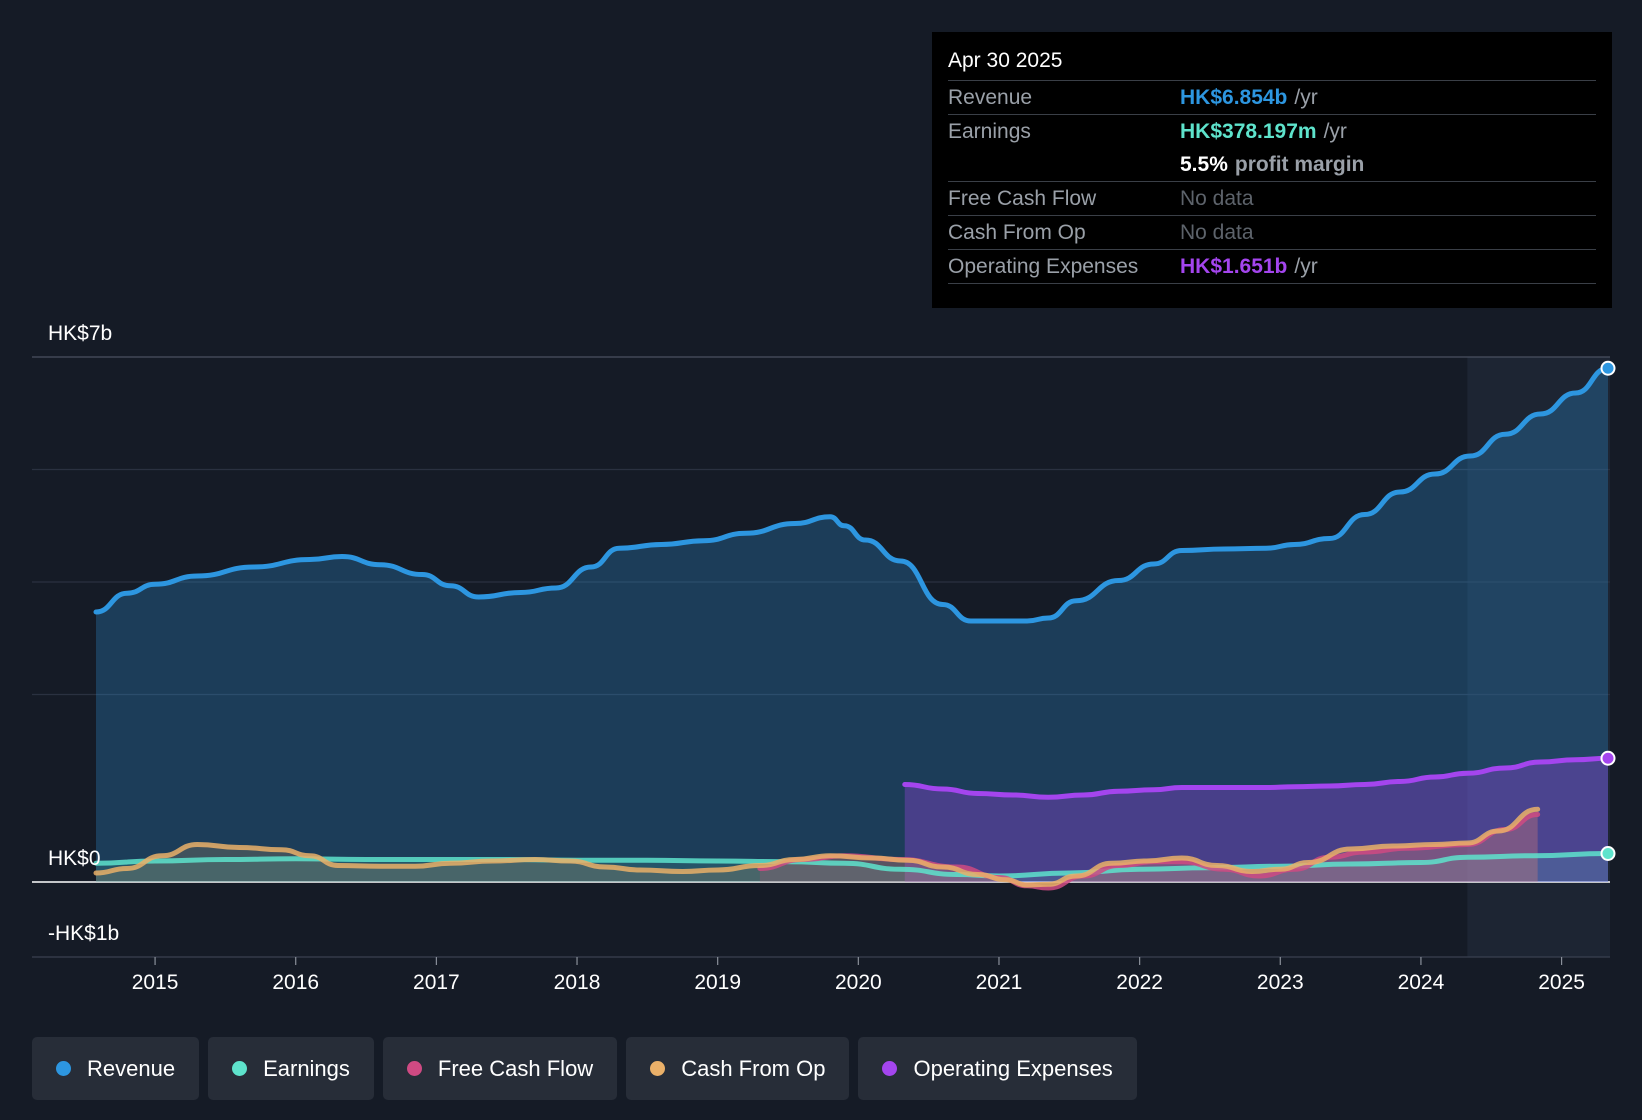 Image resolution: width=1642 pixels, height=1120 pixels. I want to click on cash-from-op-line, so click(817, 847).